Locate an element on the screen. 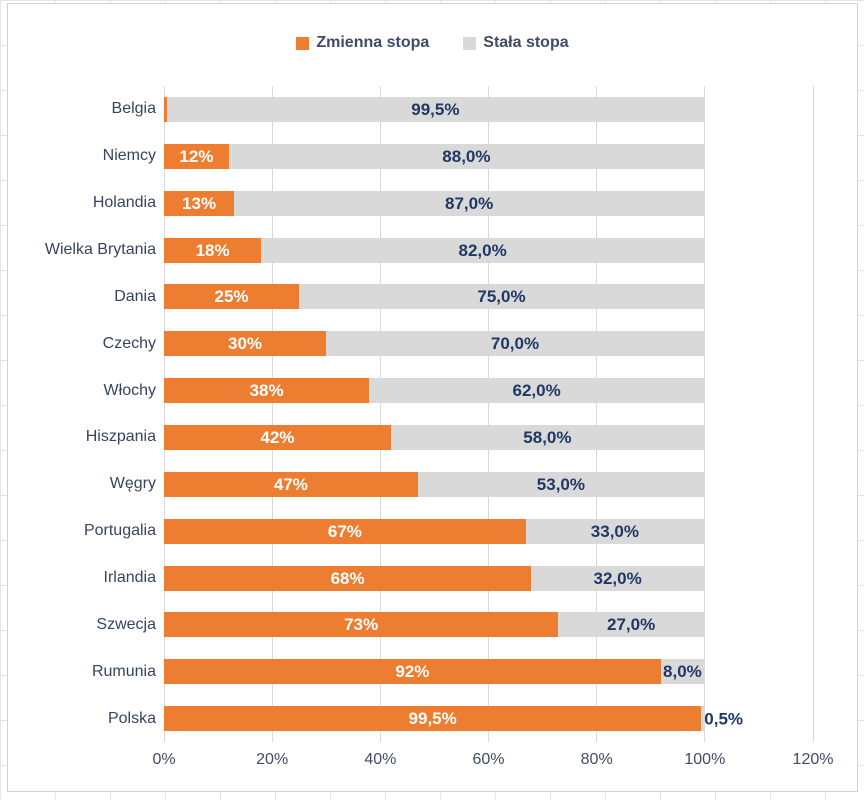 The image size is (864, 800). bar-segment-stala-stopa: 62,0% is located at coordinates (536, 391).